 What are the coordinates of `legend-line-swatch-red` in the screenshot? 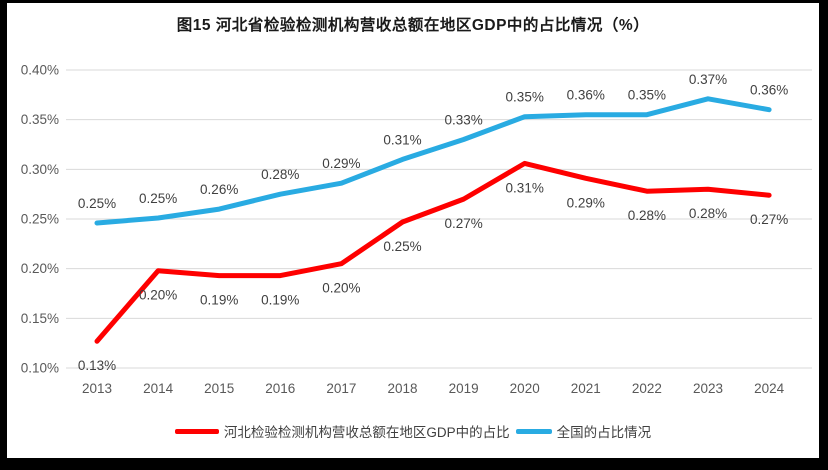 It's located at (196, 431).